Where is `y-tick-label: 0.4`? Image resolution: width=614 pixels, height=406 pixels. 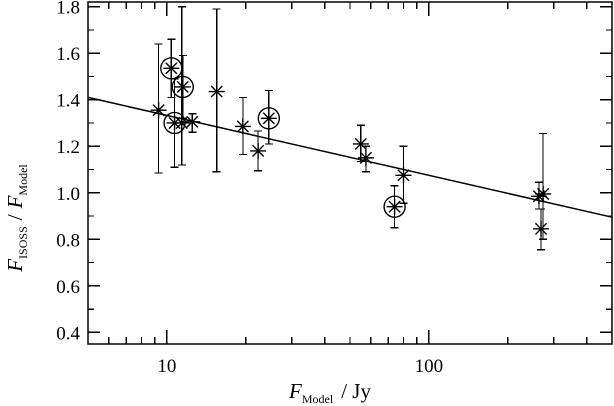 y-tick-label: 0.4 is located at coordinates (68, 333).